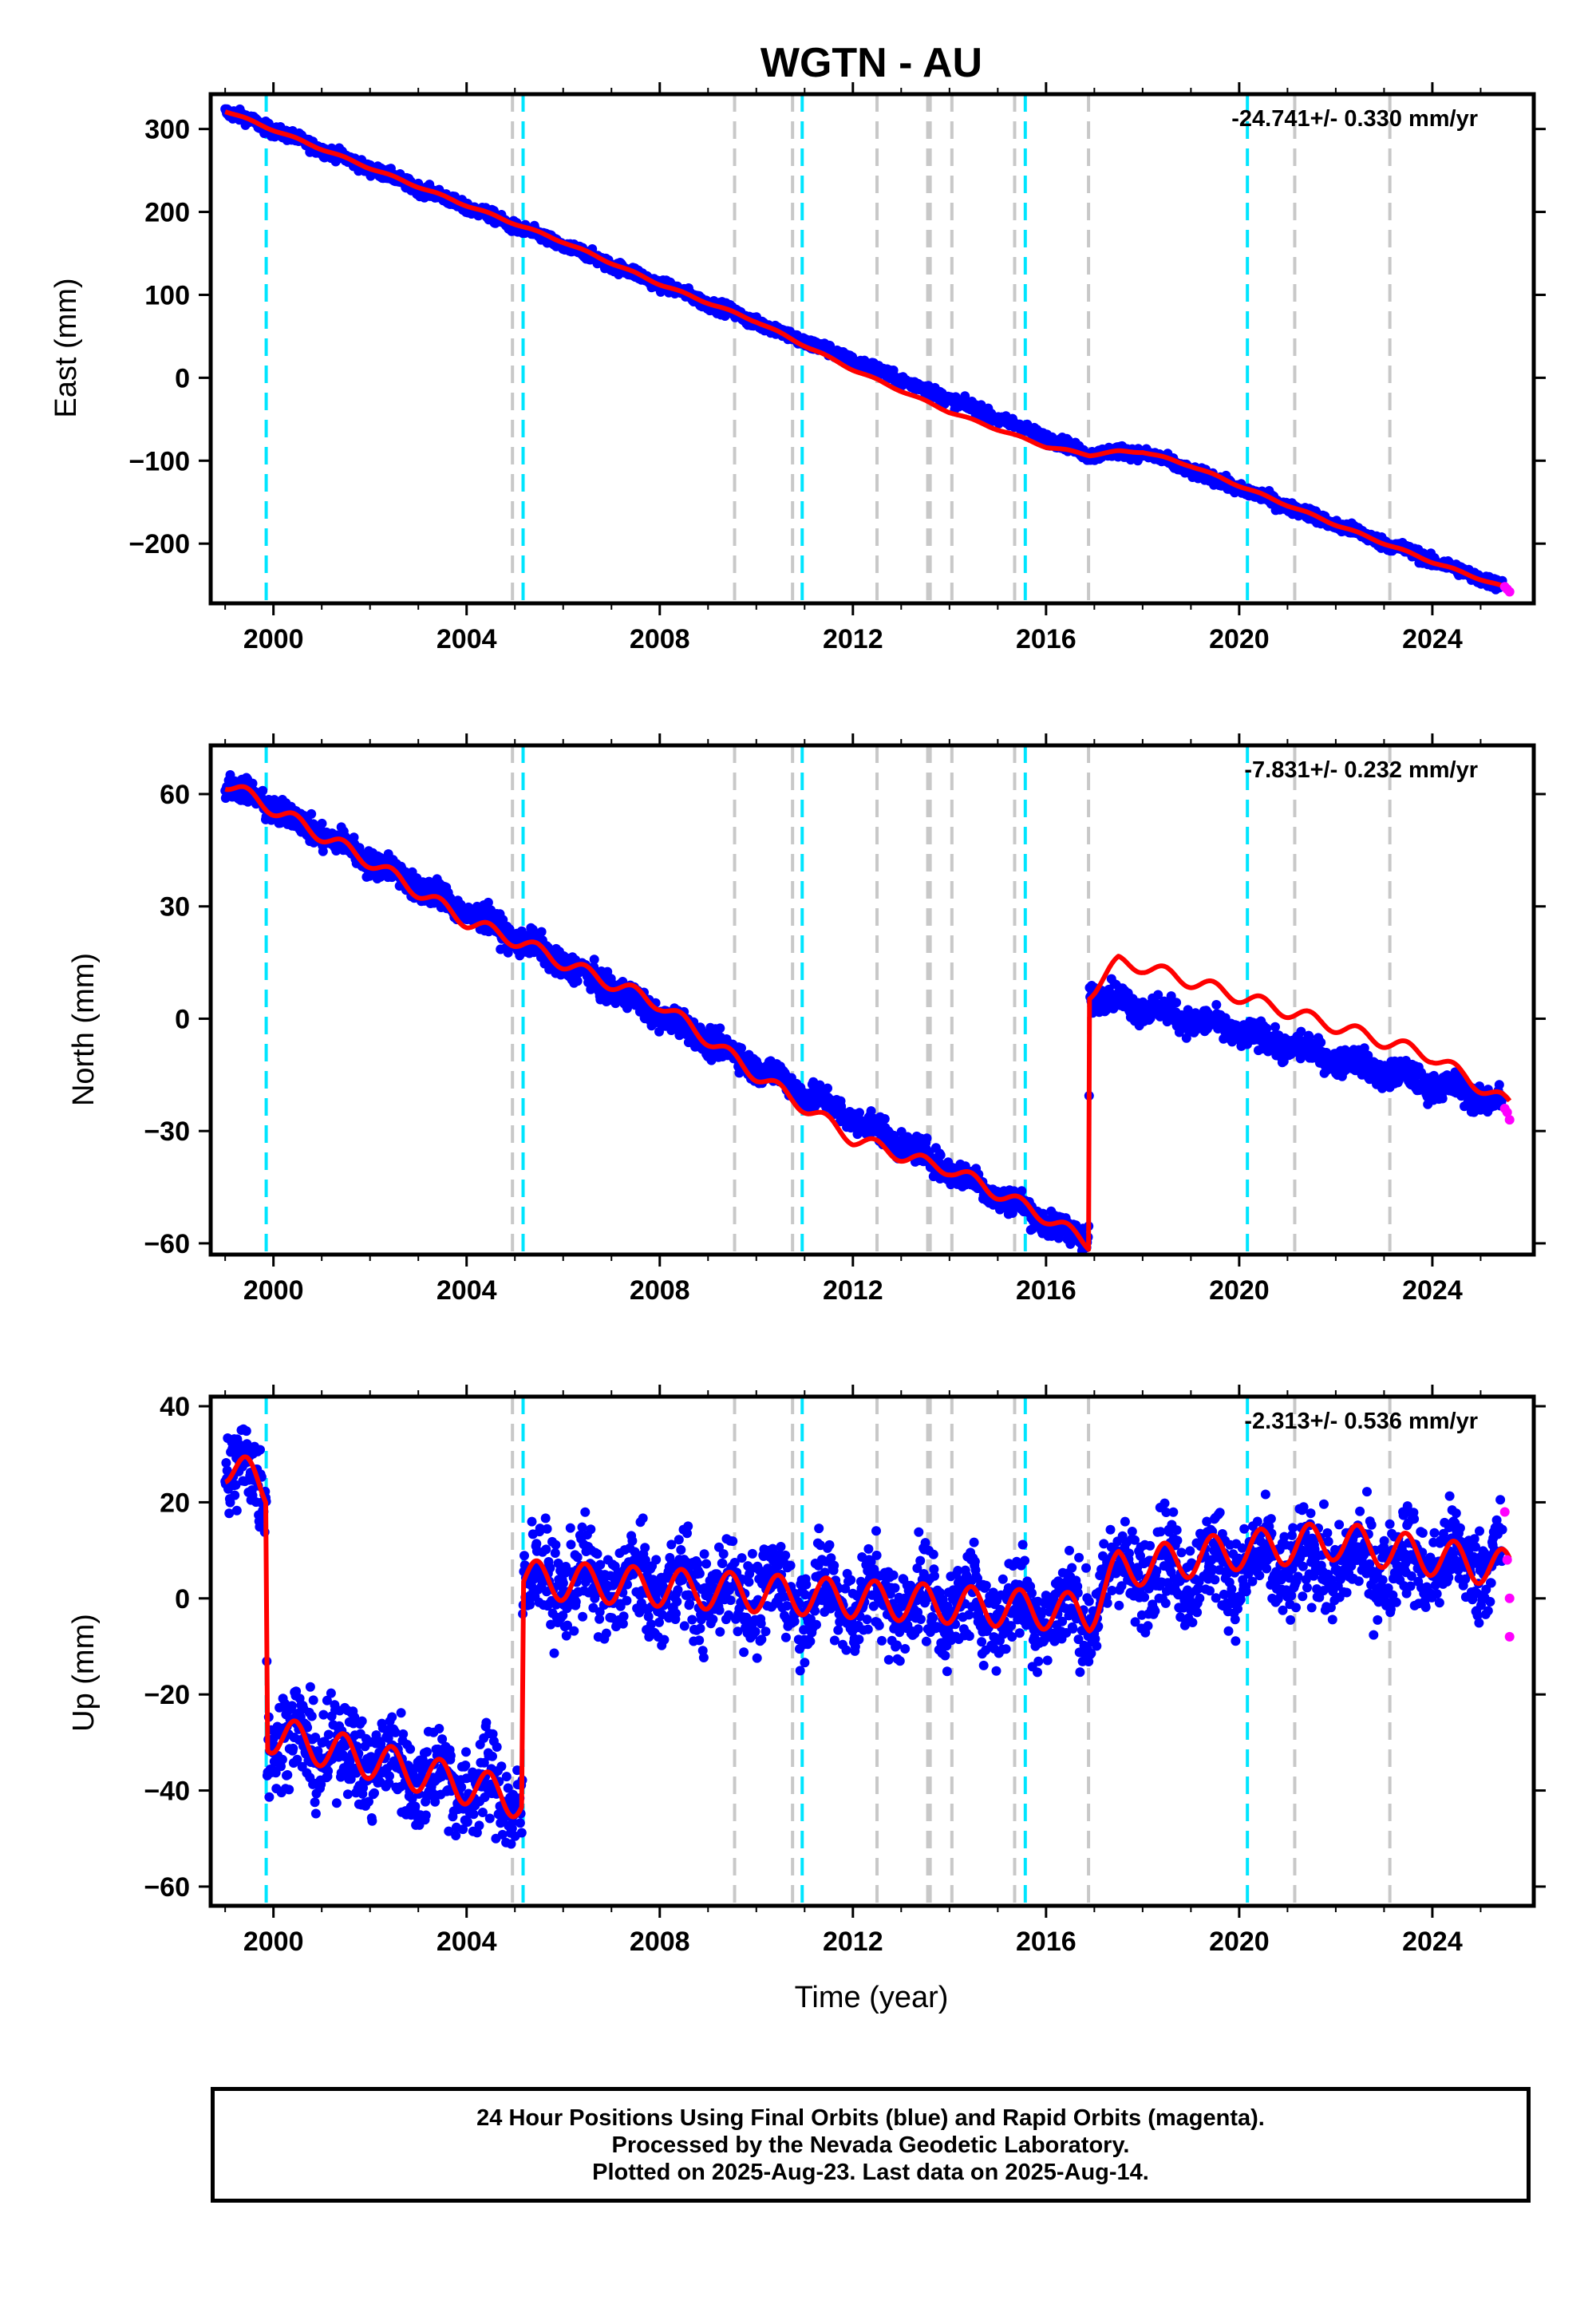 The width and height of the screenshot is (1596, 2316). Describe the element at coordinates (1354, 119) in the screenshot. I see `east-rate-label: -24.741+/- 0.330 mm/yr` at that location.